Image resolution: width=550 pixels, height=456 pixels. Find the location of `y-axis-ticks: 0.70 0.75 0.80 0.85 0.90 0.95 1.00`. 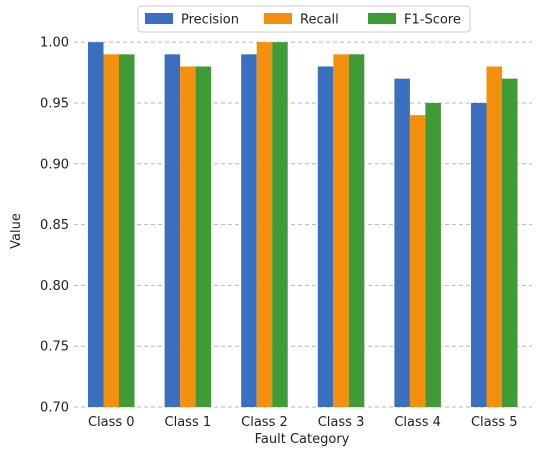

y-axis-ticks: 0.70 0.75 0.80 0.85 0.90 0.95 1.00 is located at coordinates (54, 226).